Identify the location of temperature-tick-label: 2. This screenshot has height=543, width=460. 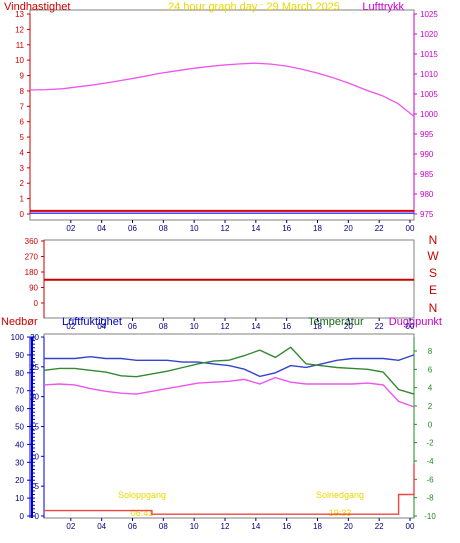
(430, 406).